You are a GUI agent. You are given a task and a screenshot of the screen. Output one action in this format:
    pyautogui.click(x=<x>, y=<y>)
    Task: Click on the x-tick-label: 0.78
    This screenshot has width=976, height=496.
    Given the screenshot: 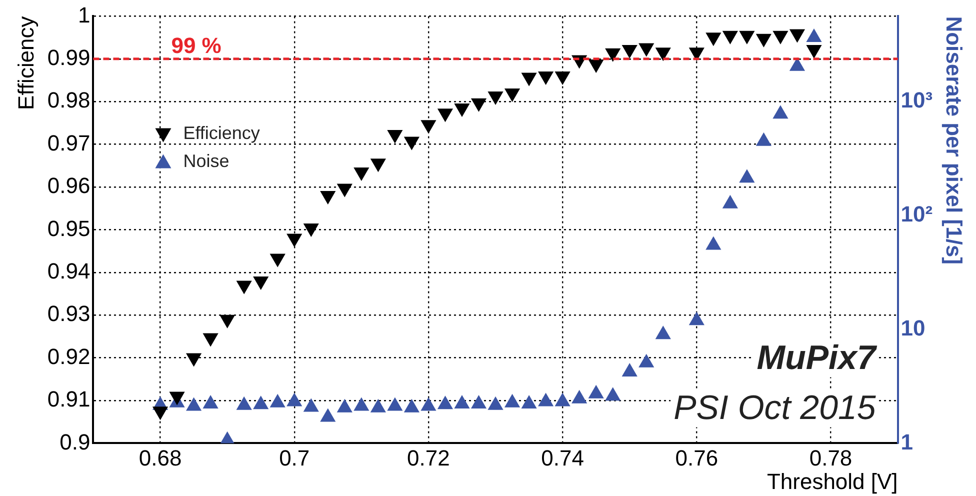 What is the action you would take?
    pyautogui.click(x=830, y=457)
    